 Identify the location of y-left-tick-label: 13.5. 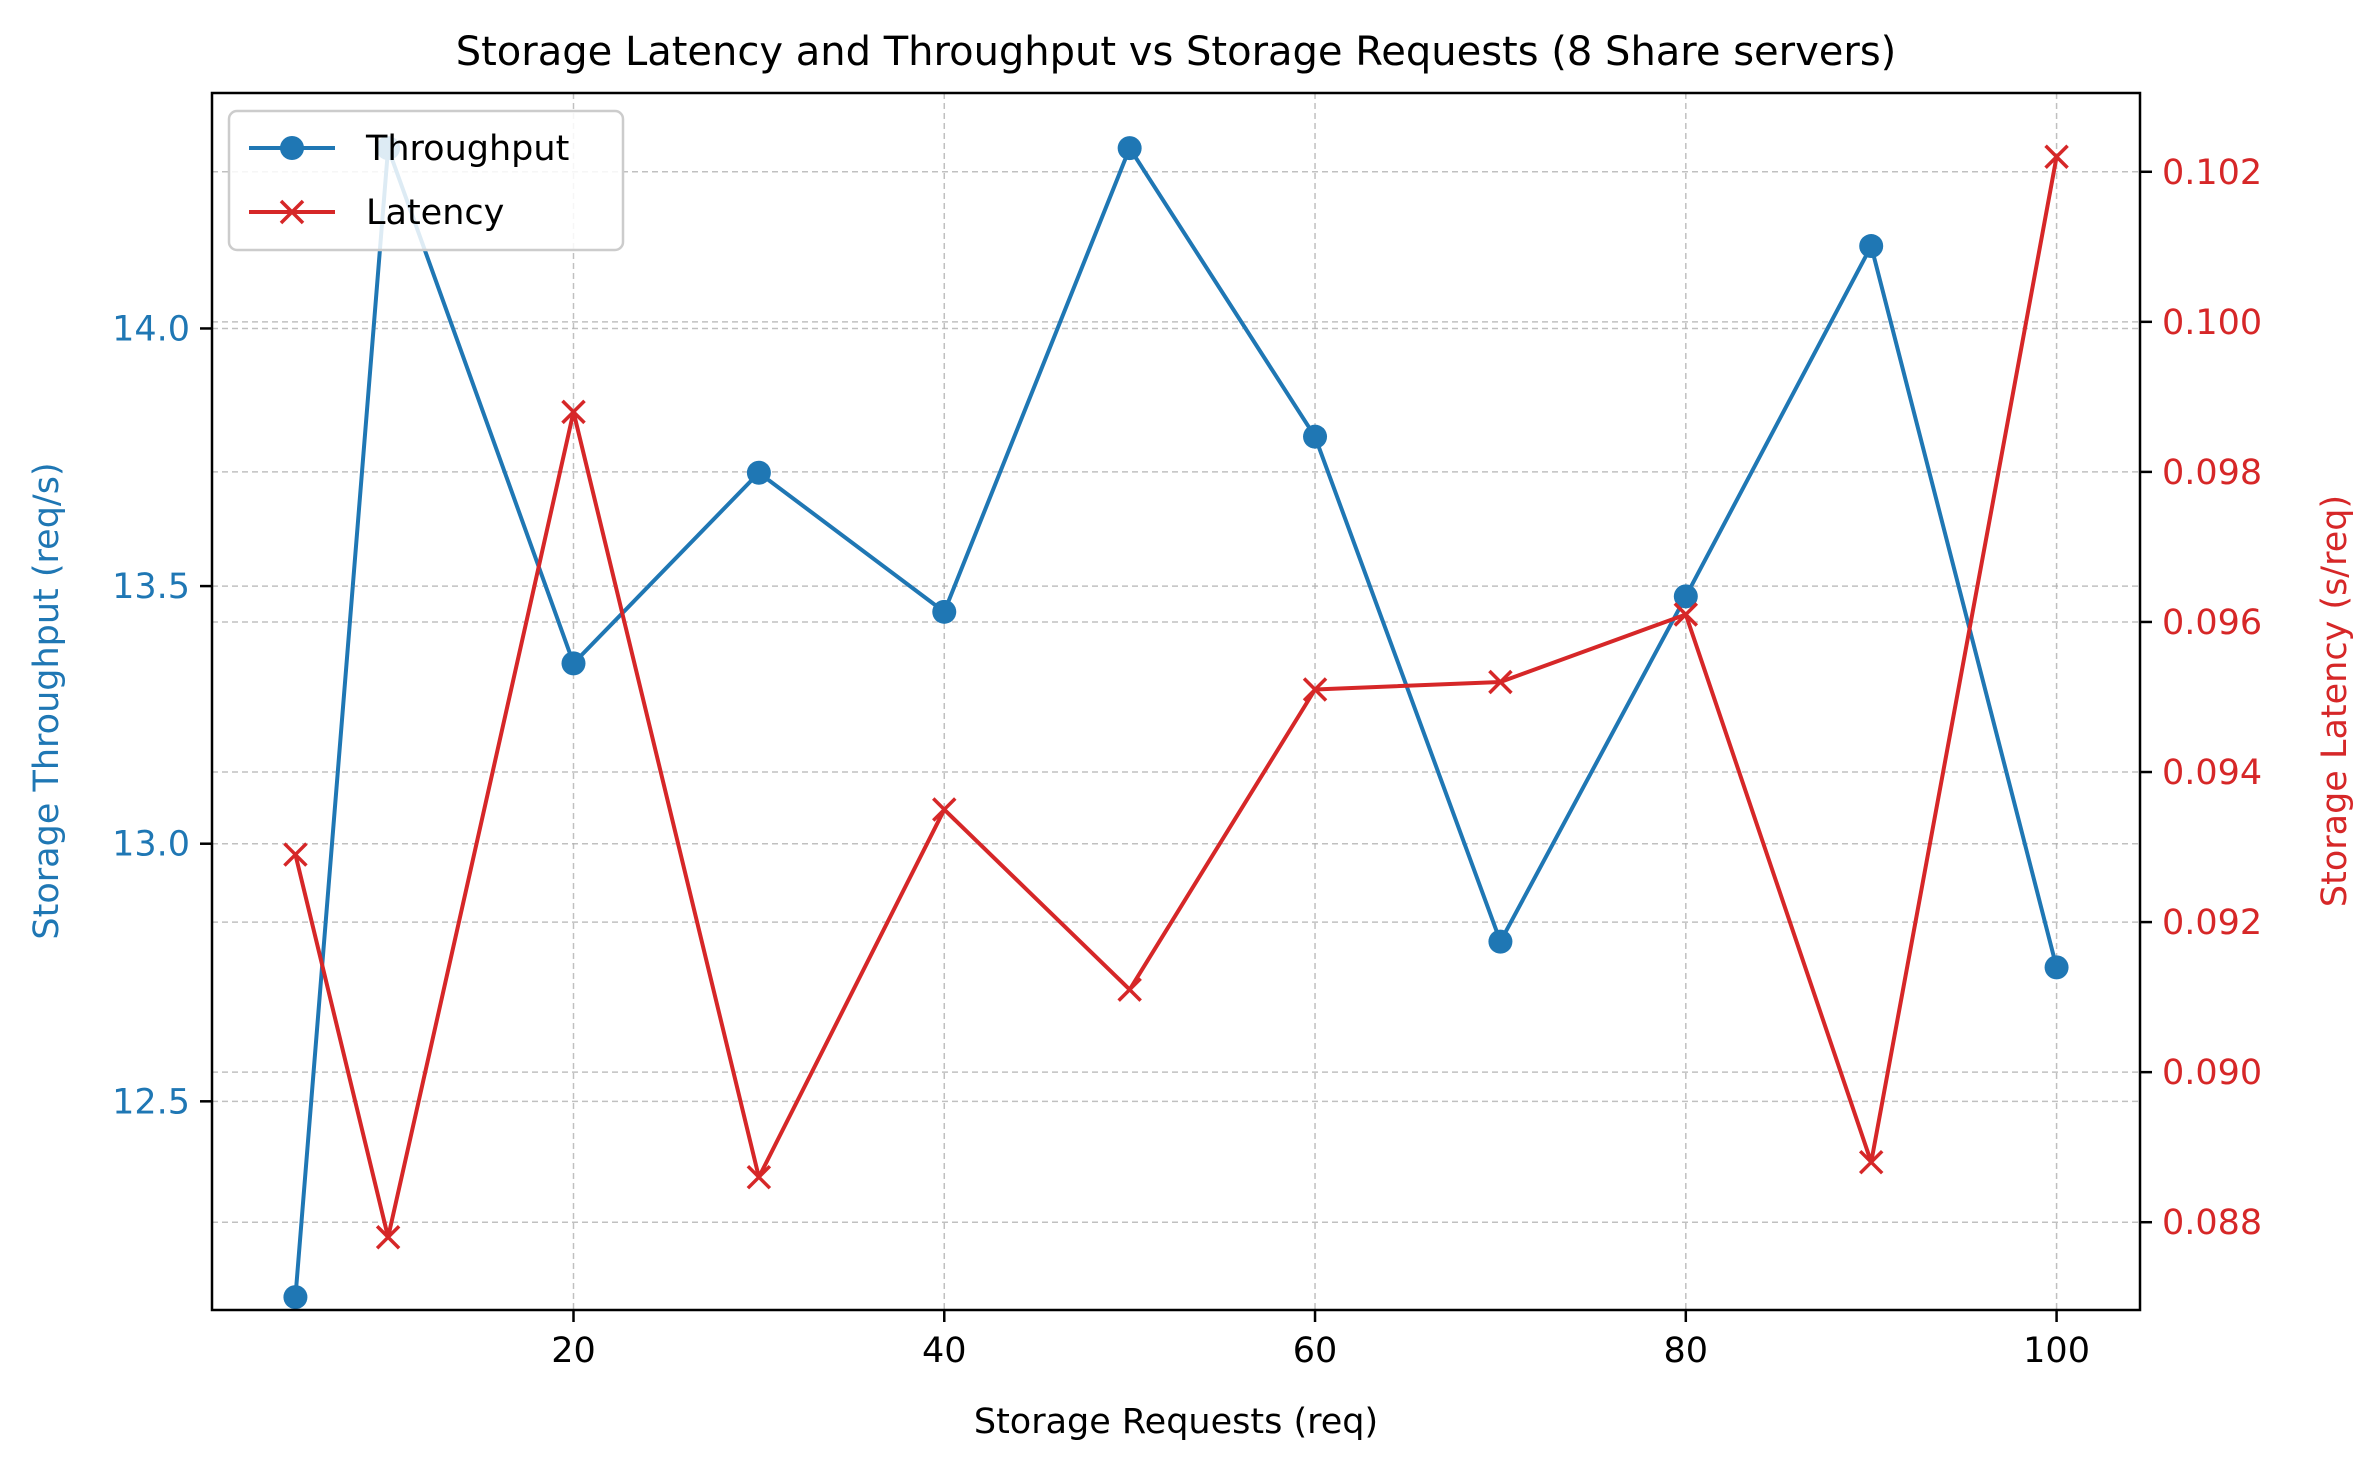
(151, 587).